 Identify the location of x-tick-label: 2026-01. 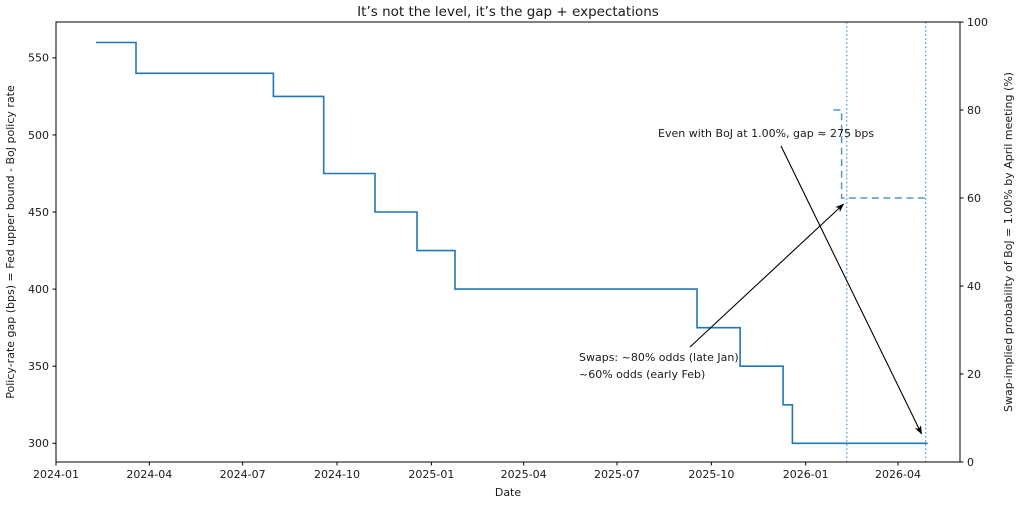
(806, 474).